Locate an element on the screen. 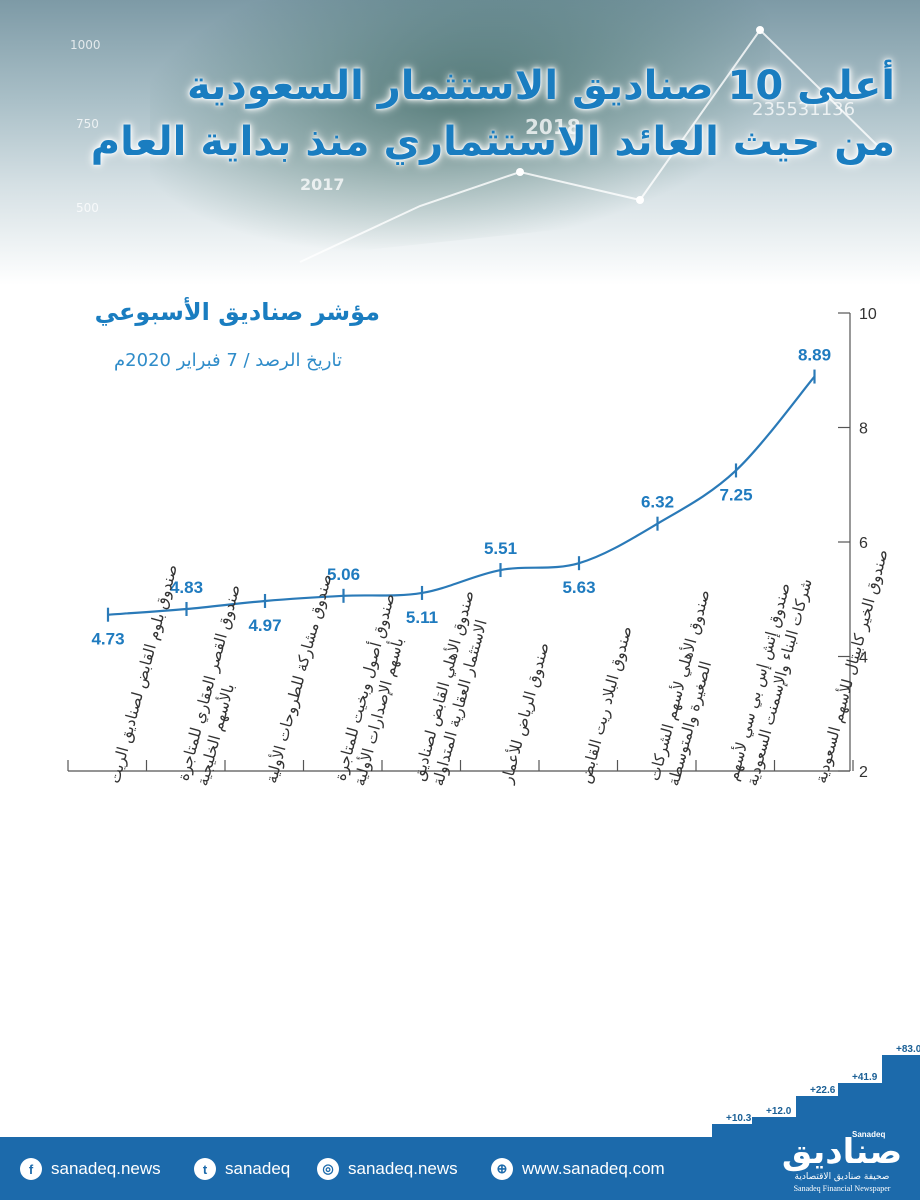 The width and height of the screenshot is (920, 1200). data-value-label: 4.83 is located at coordinates (186, 587).